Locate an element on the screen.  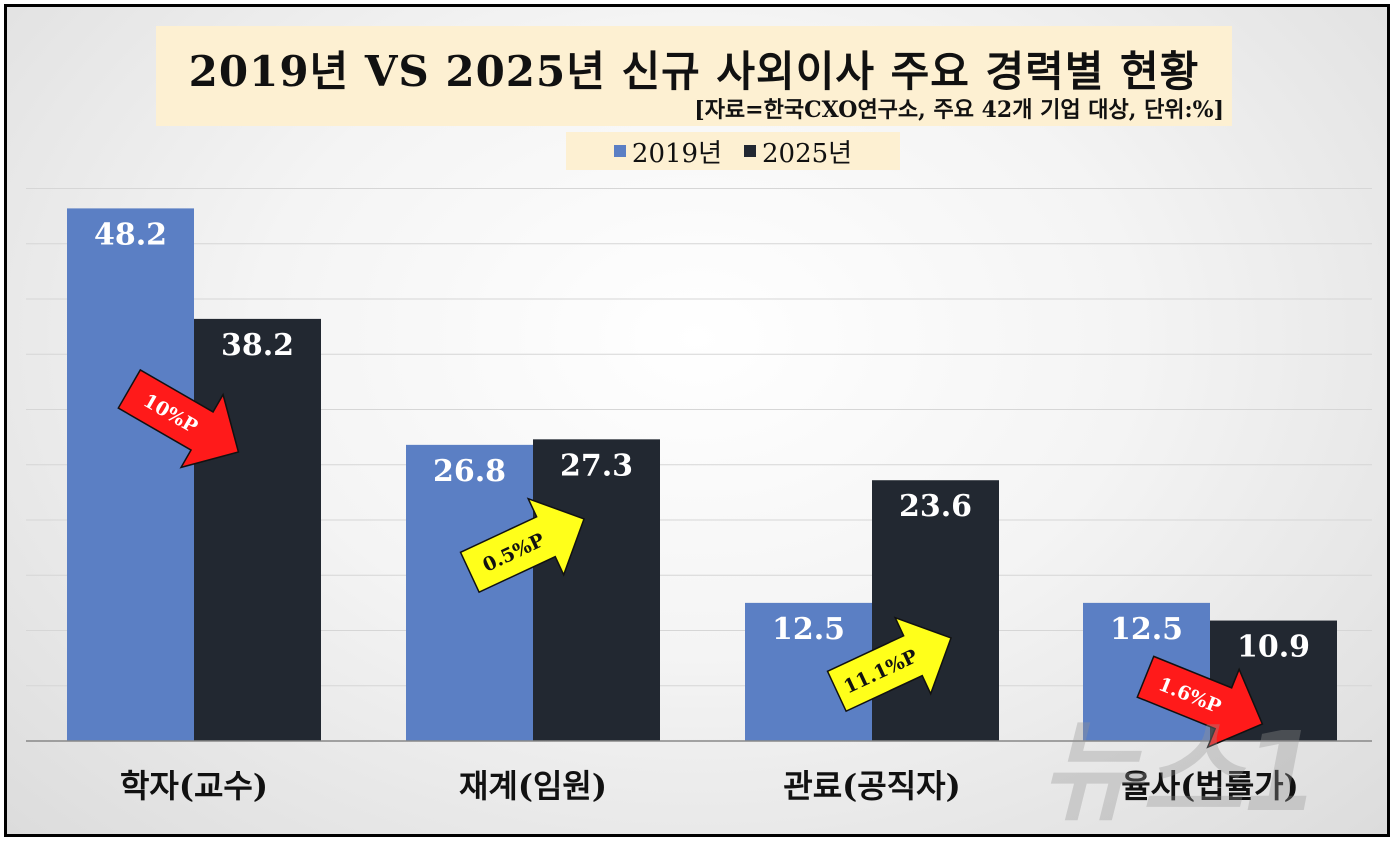
chart-subtitle: [자료=한국CXO연구소, 주요 42개 기업 대상, 단위:%] is located at coordinates (959, 110).